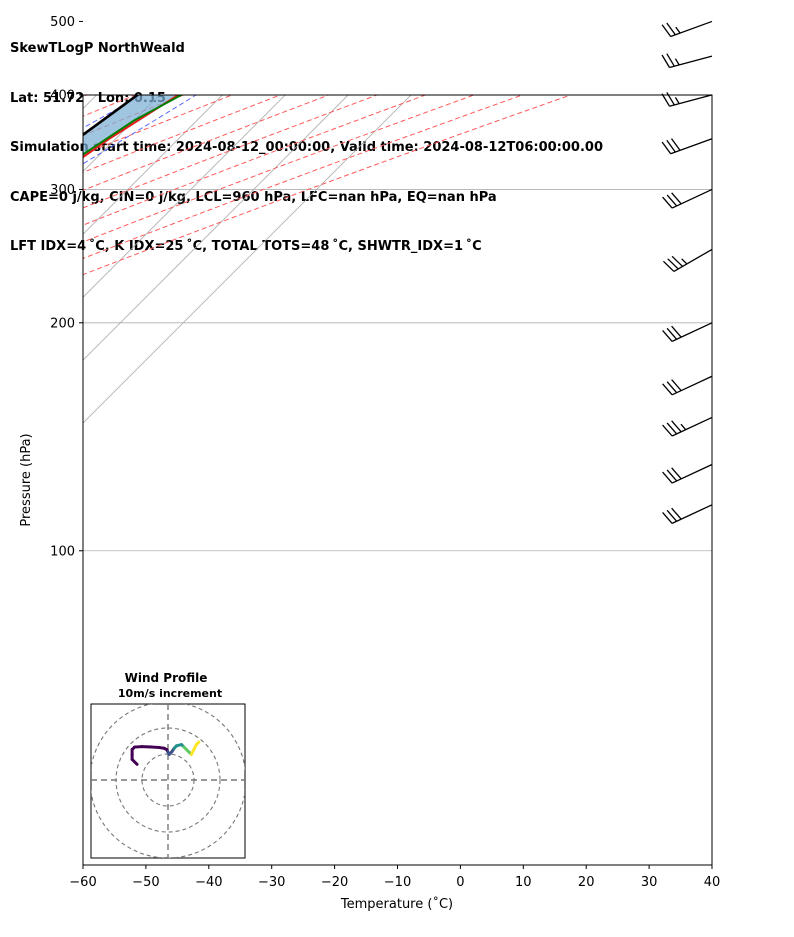  I want to click on parcel-line, so click(111, 116).